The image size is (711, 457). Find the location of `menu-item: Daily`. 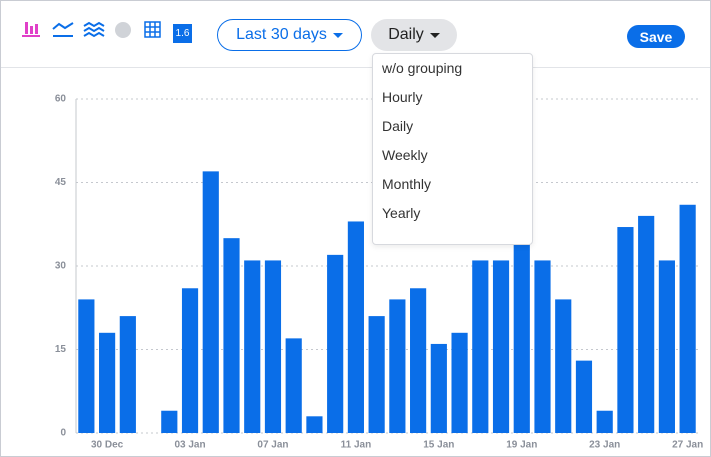

menu-item: Daily is located at coordinates (398, 126).